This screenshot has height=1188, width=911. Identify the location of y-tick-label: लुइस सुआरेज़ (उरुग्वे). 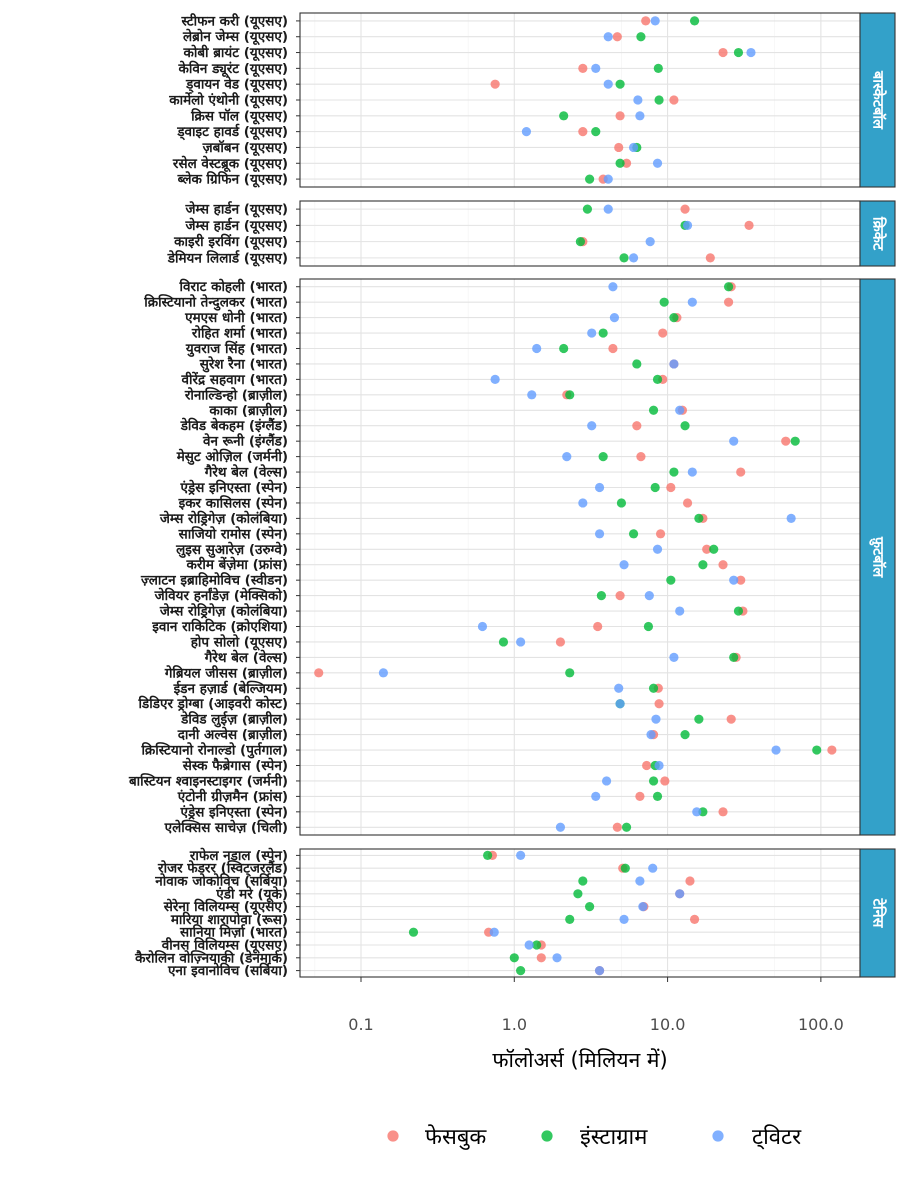
(231, 549).